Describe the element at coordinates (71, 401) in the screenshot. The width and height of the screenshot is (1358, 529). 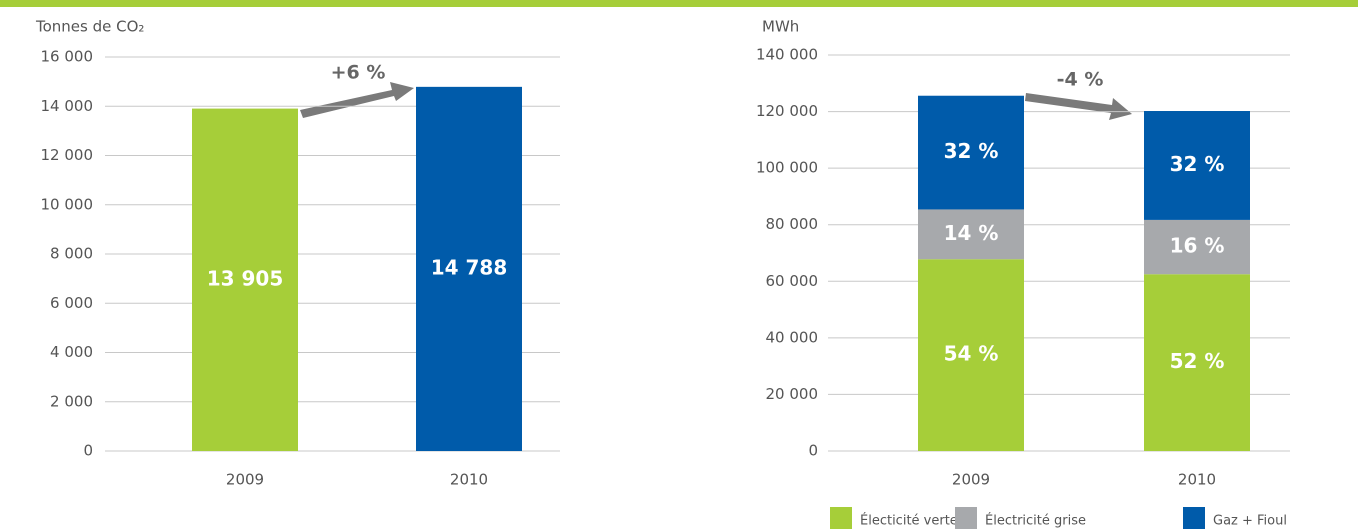
I see `y-tick-label: 2 000` at that location.